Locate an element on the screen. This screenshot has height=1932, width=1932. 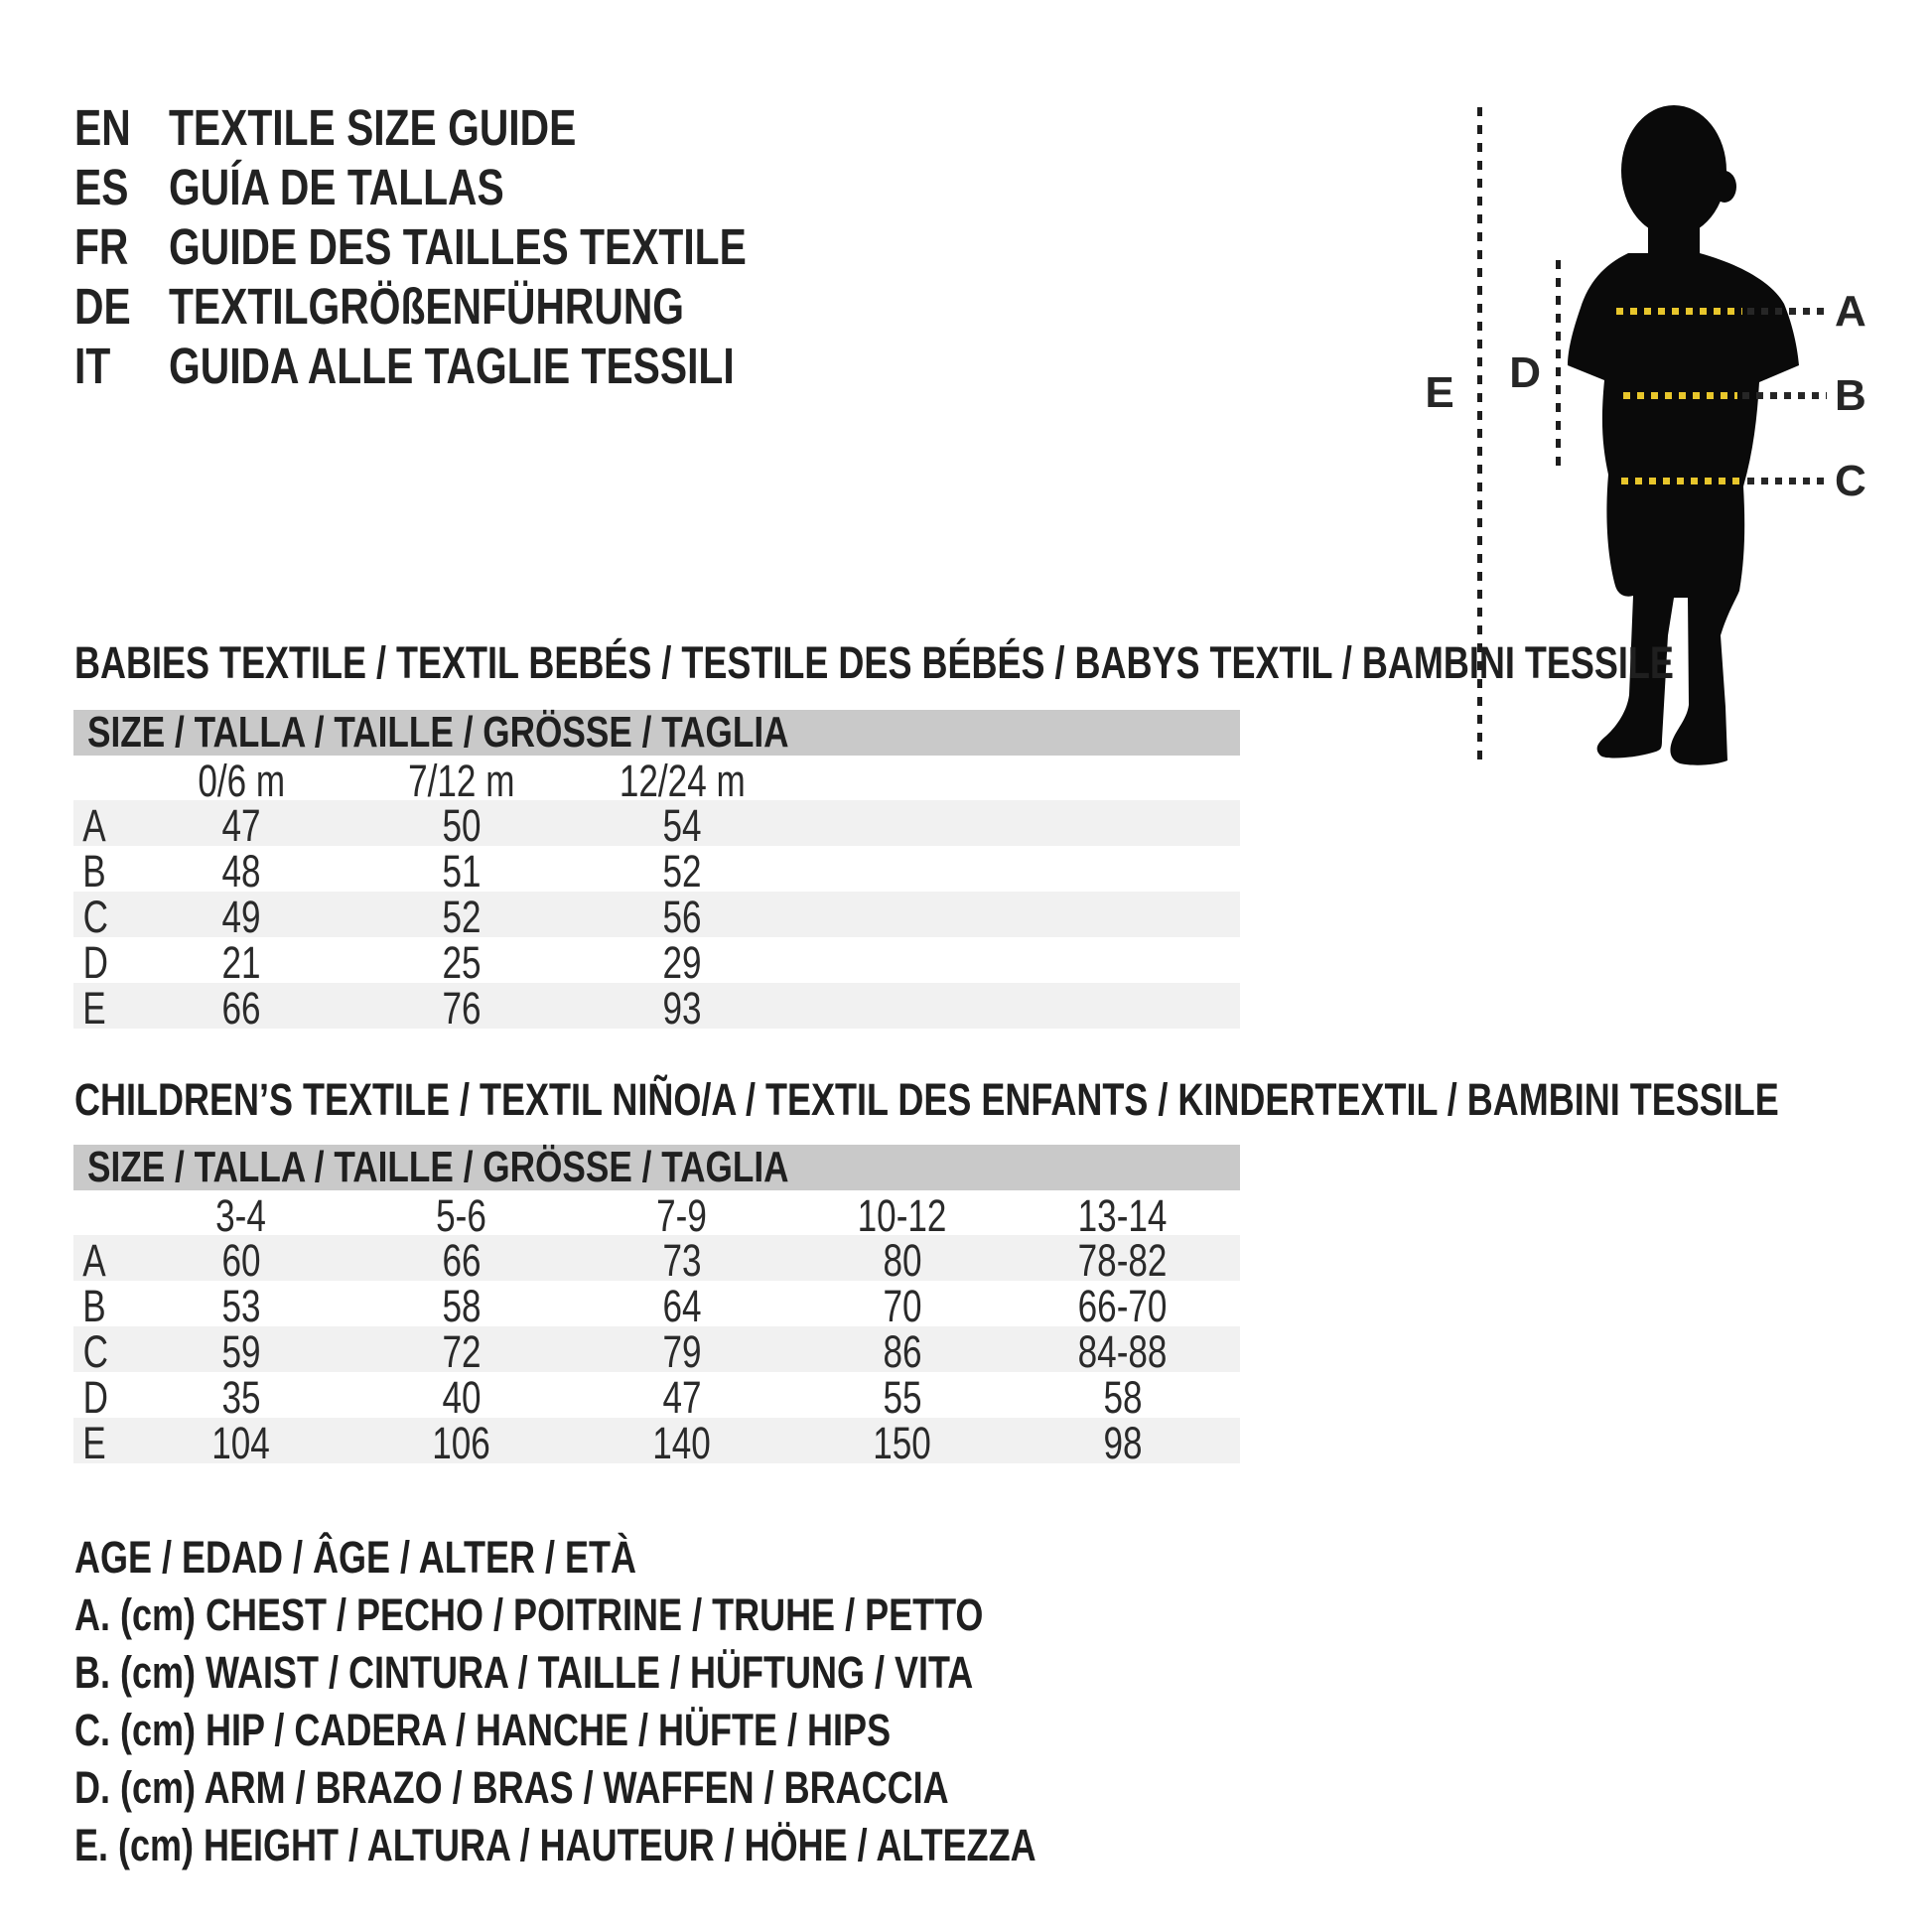
chest-measure-line-yellow is located at coordinates (1679, 312).